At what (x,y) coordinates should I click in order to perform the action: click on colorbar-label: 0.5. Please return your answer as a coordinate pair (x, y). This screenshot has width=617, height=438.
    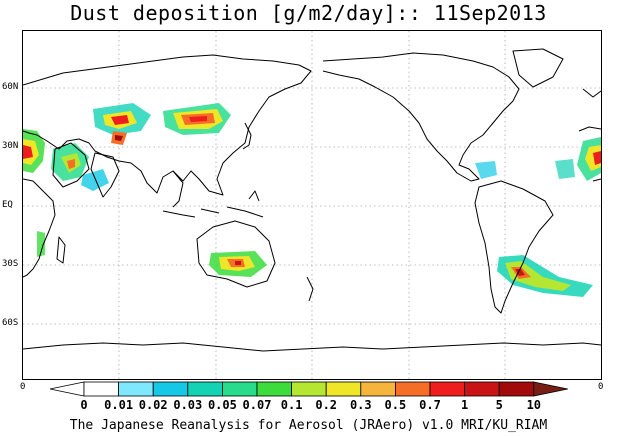
    Looking at the image, I should click on (395, 405).